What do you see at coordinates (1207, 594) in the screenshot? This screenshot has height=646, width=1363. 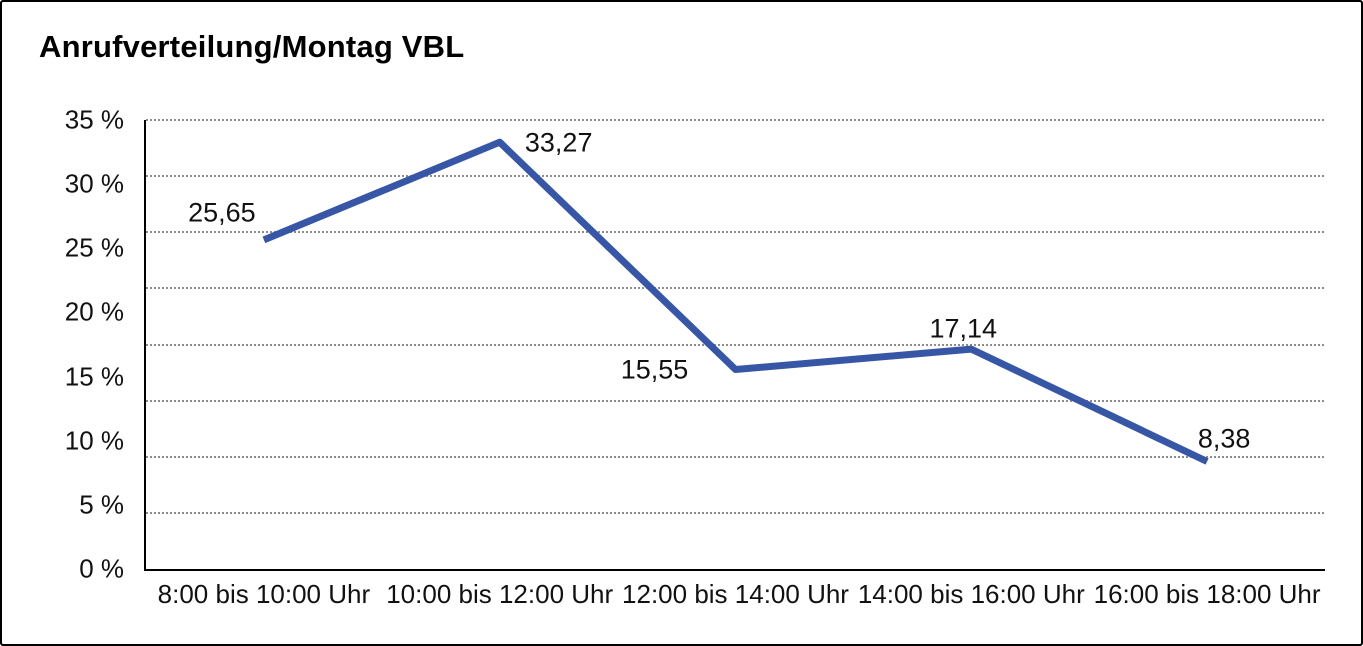 I see `x-tick-label: 16:00 bis 18:00 Uhr` at bounding box center [1207, 594].